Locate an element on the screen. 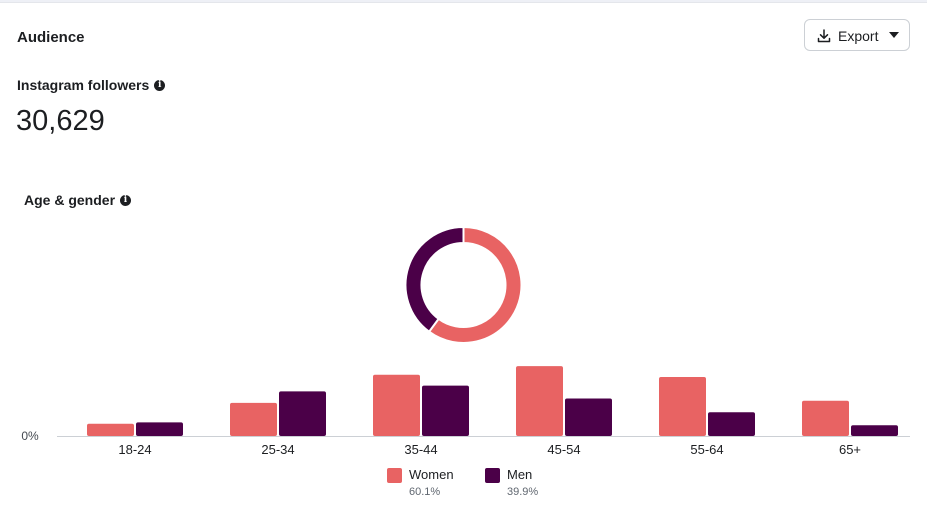 Image resolution: width=927 pixels, height=515 pixels. x-tick-label: 45-54 is located at coordinates (563, 449).